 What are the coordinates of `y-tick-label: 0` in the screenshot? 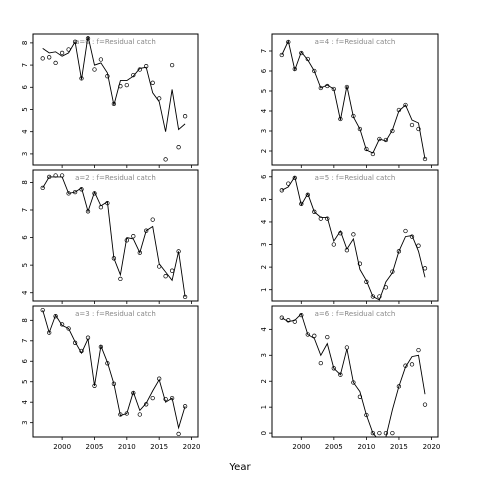 It's located at (264, 433).